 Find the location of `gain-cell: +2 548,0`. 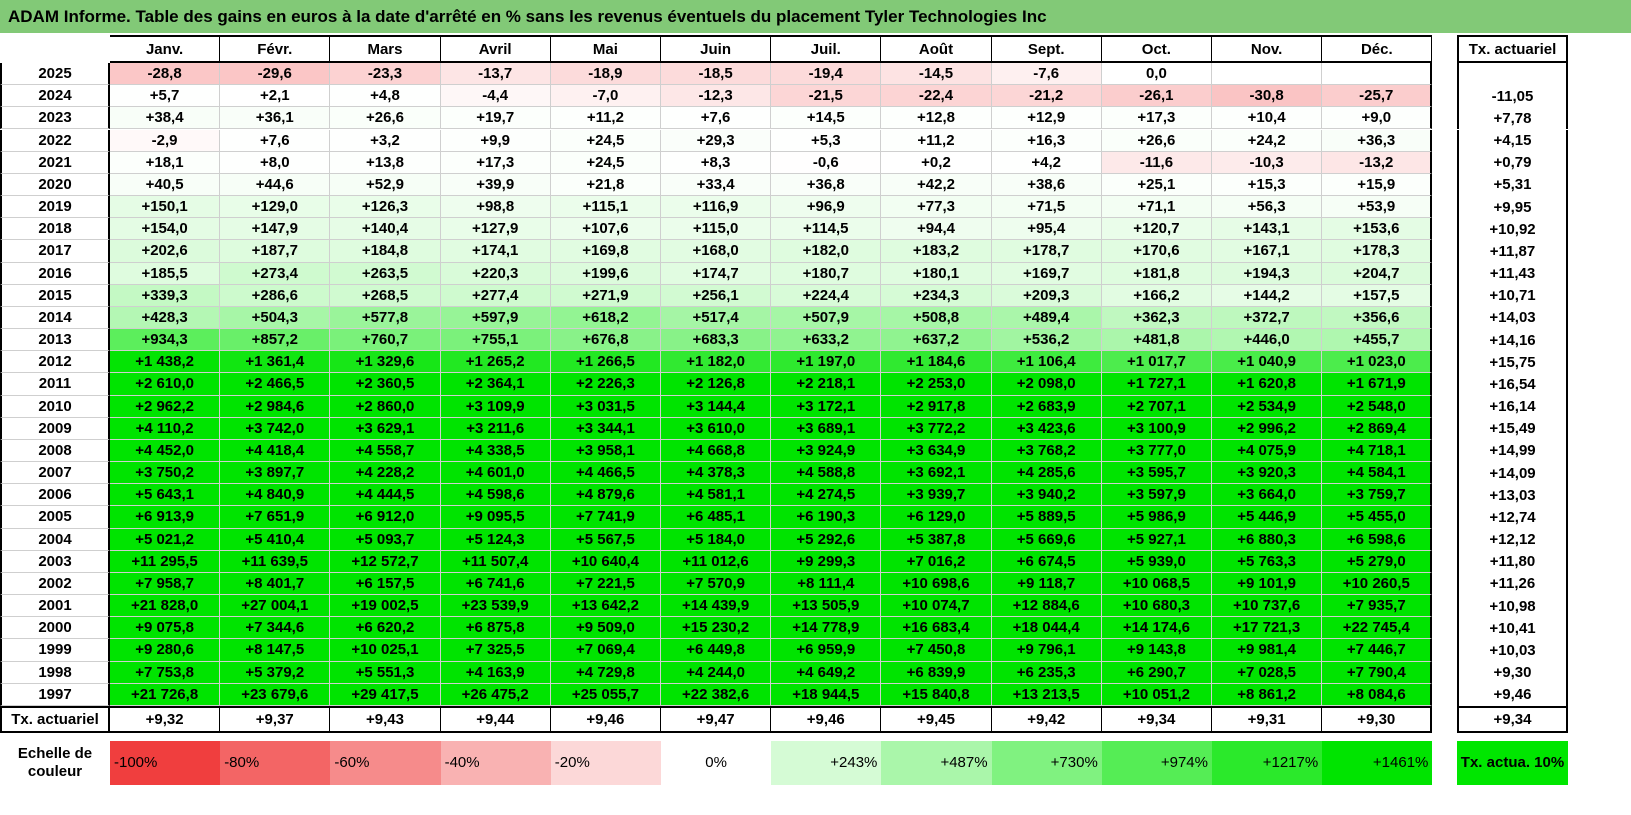

gain-cell: +2 548,0 is located at coordinates (1377, 406).